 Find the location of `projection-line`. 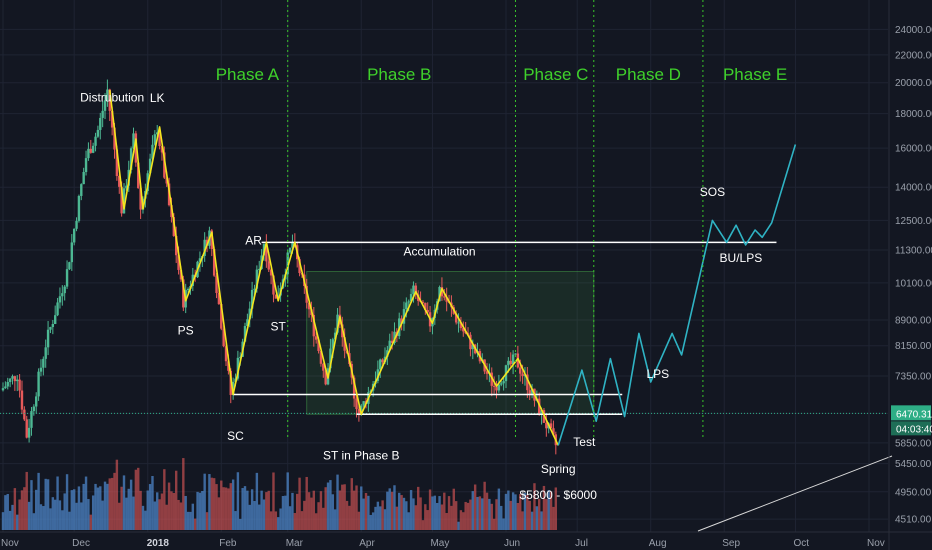

projection-line is located at coordinates (677, 295).